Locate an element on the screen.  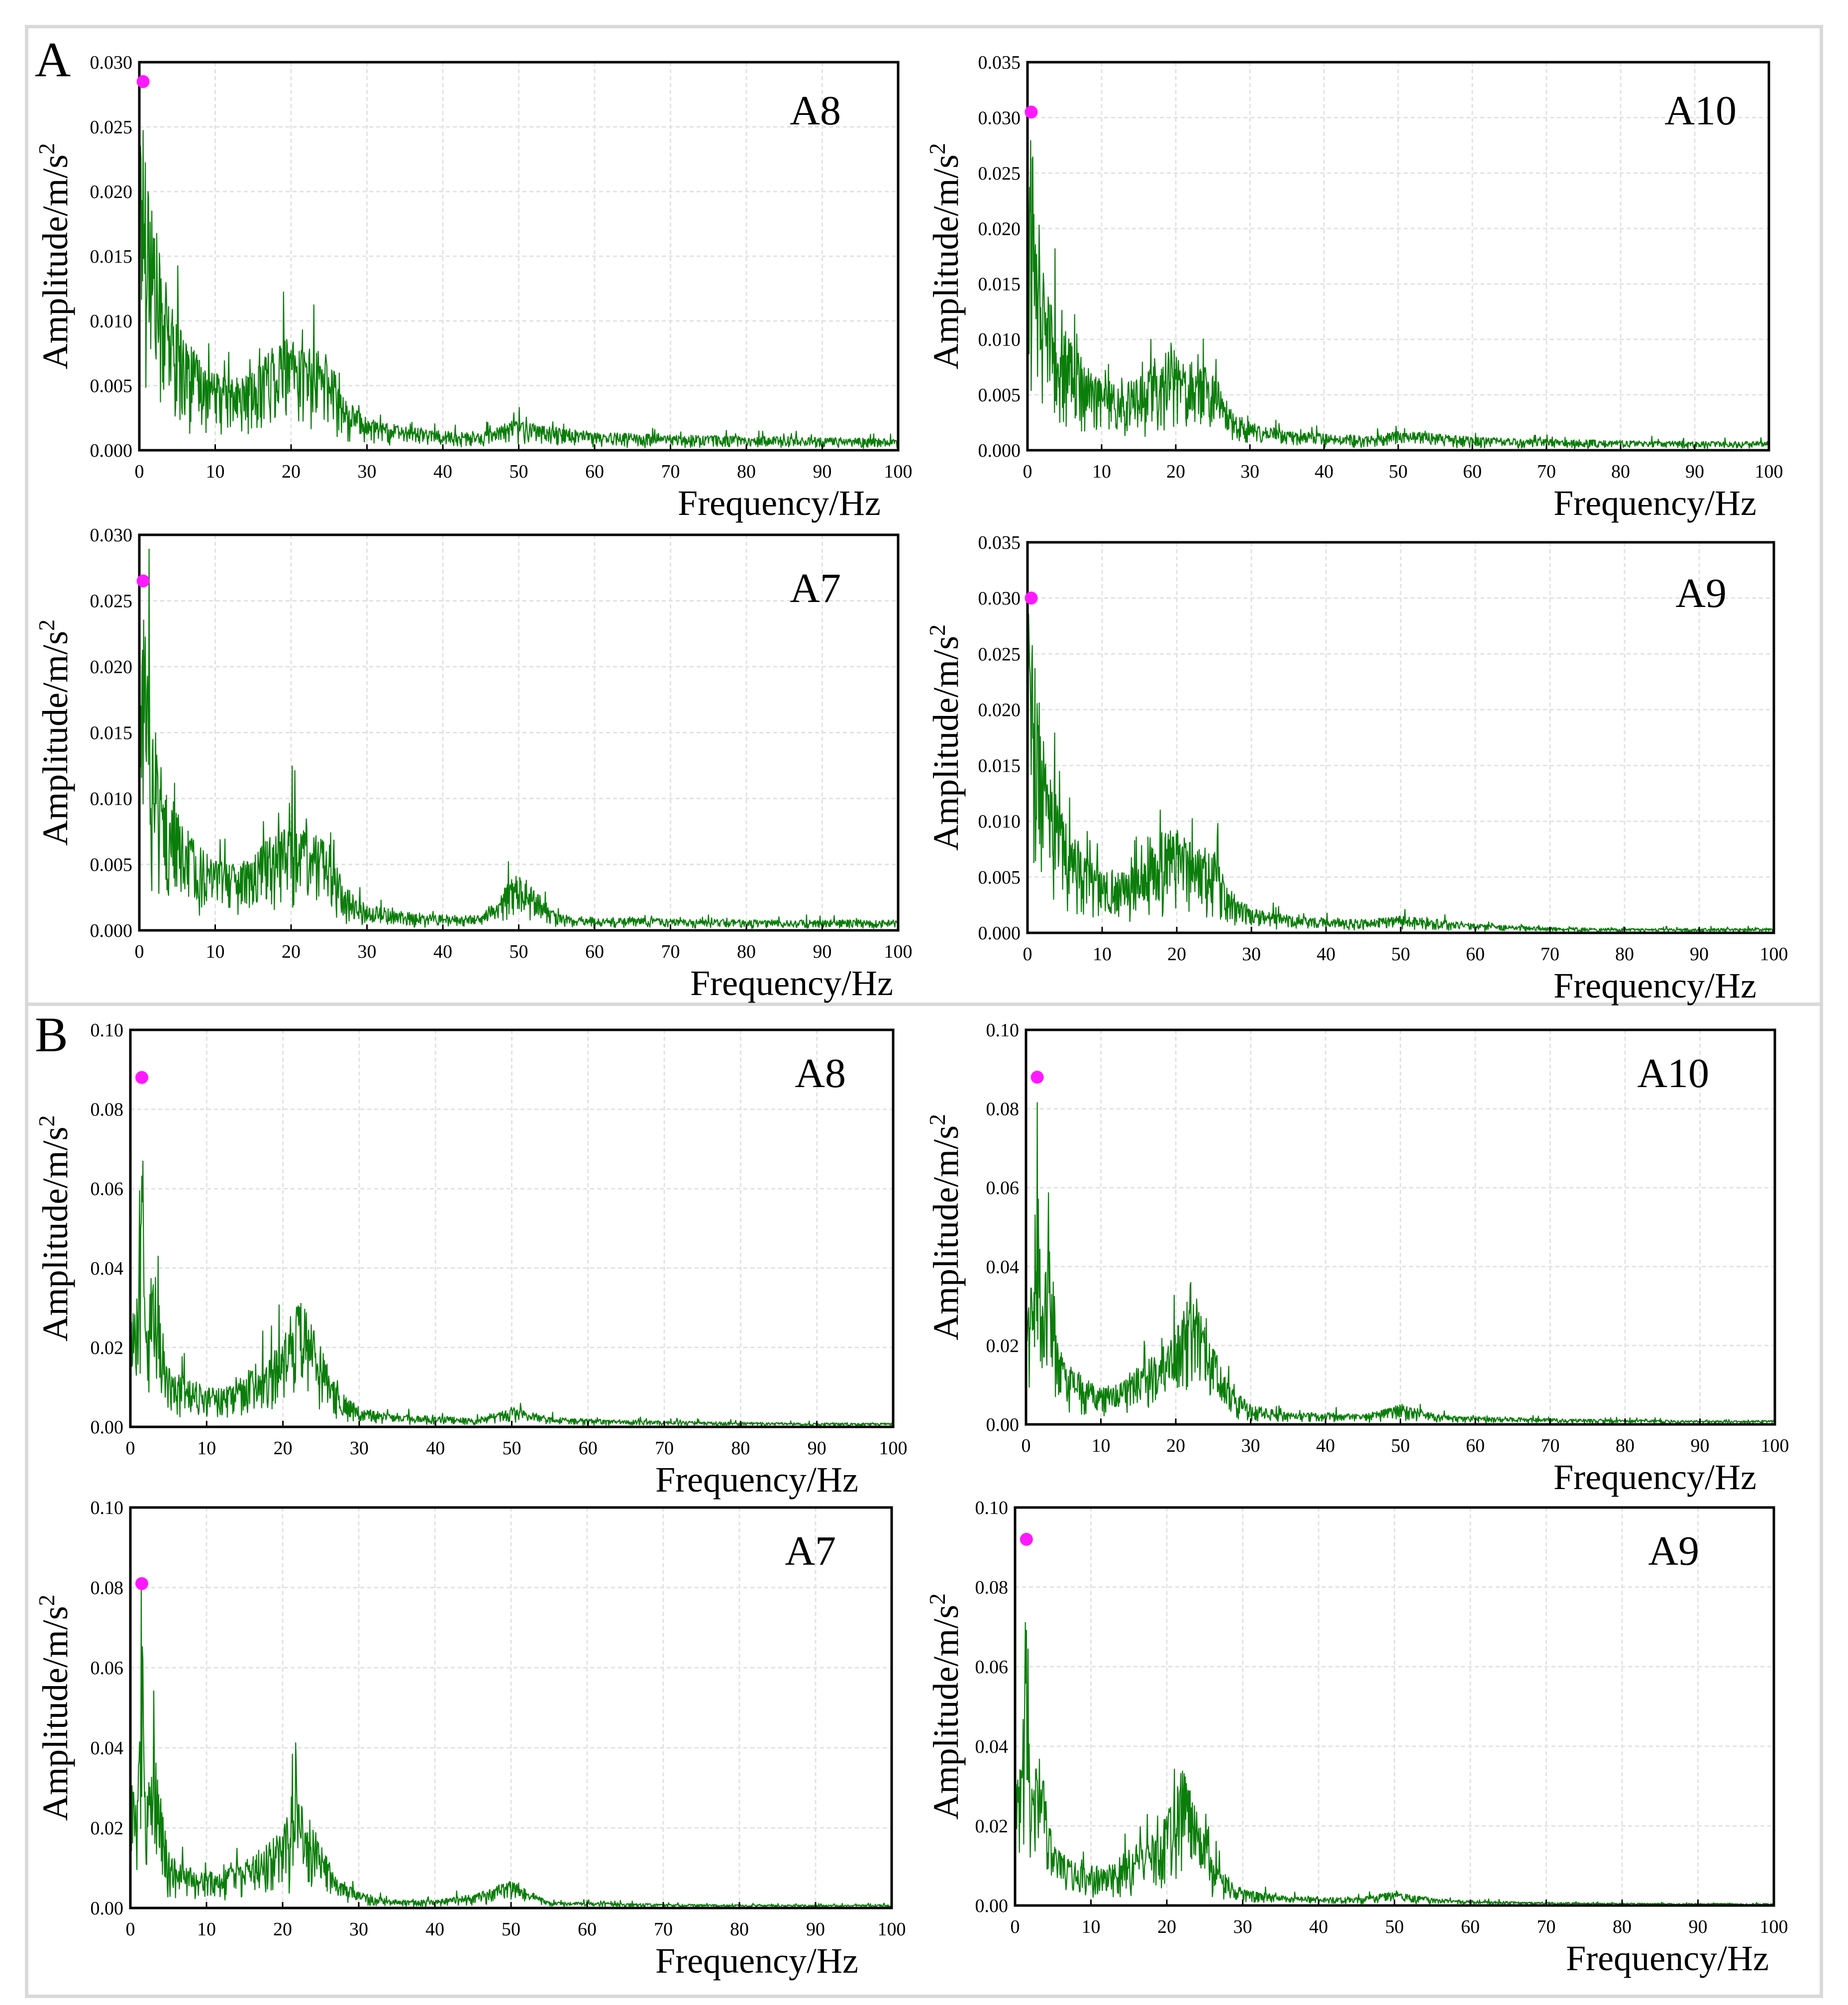
section-divider is located at coordinates (924, 1004).